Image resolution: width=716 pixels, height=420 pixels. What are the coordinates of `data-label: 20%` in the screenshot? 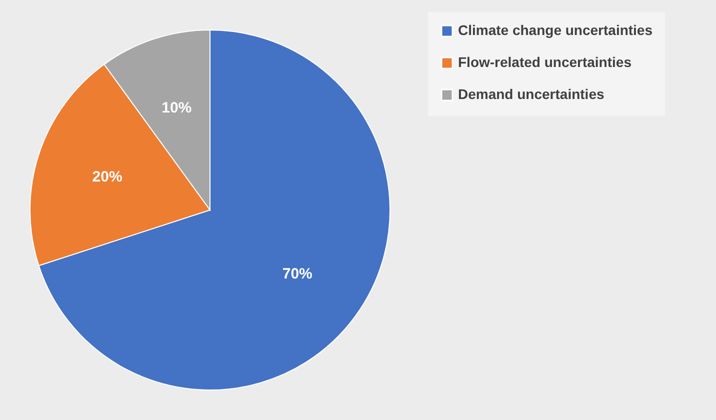 It's located at (107, 177).